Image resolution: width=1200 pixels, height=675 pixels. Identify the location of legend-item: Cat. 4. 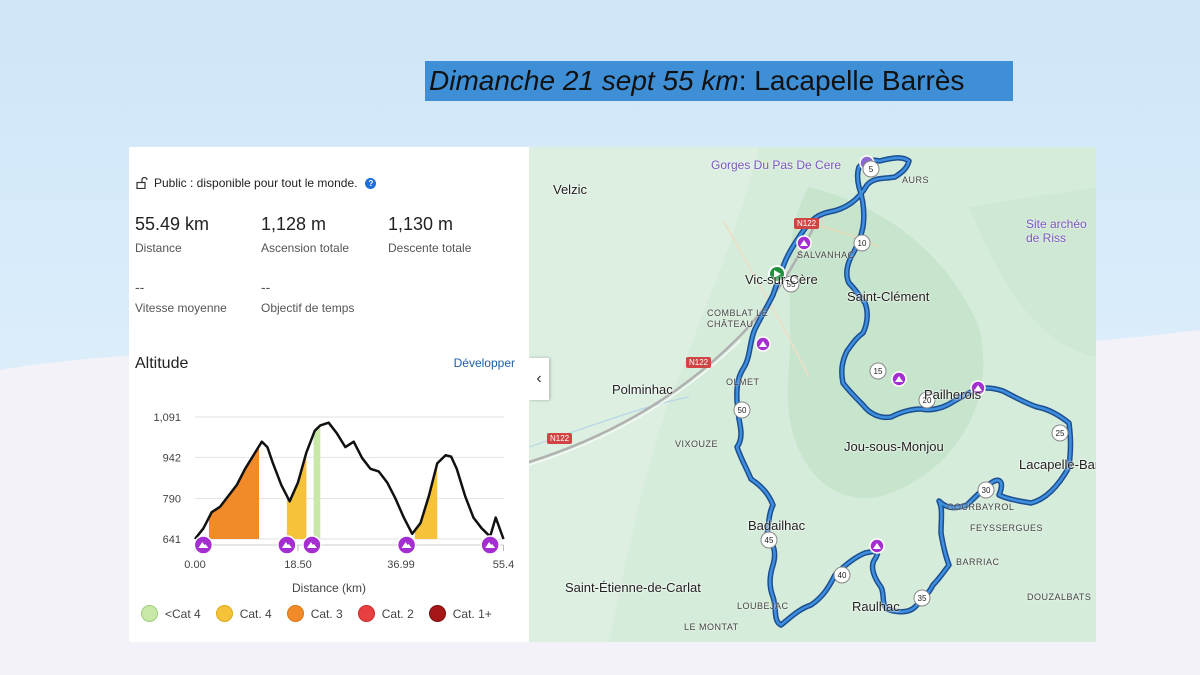
(243, 613).